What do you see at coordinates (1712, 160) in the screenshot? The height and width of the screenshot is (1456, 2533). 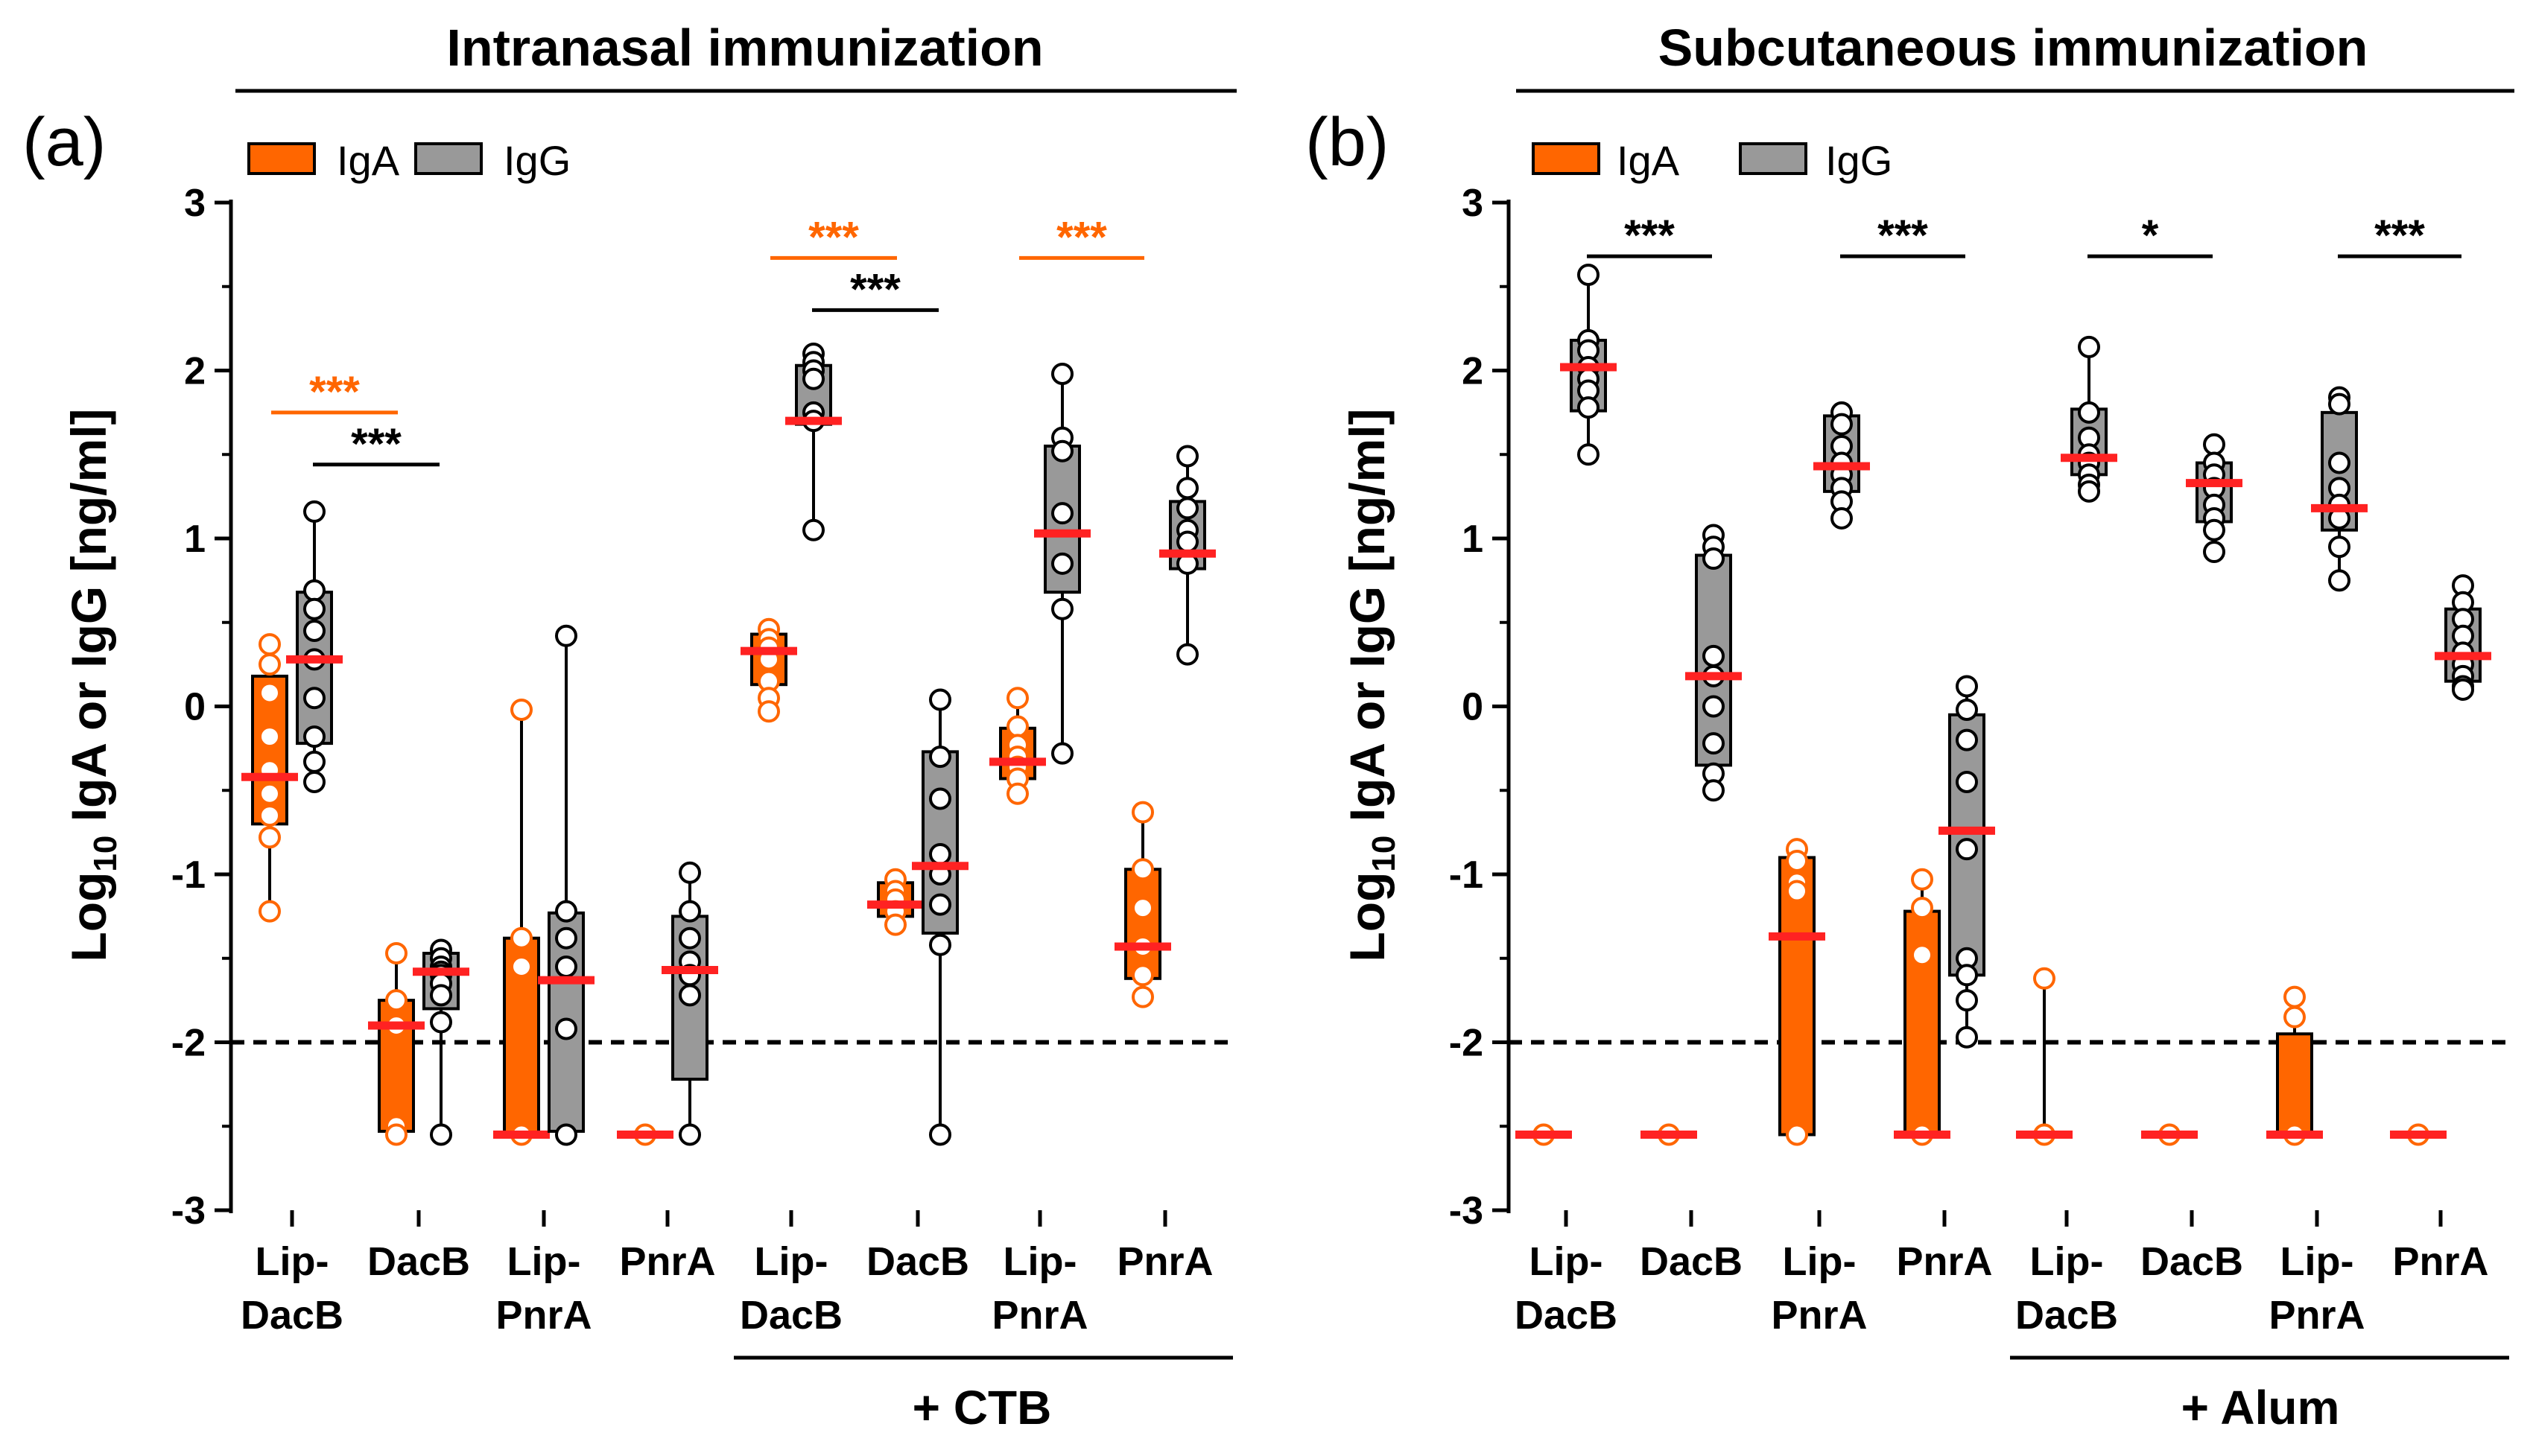 I see `panel-b-legend: IgA IgG` at bounding box center [1712, 160].